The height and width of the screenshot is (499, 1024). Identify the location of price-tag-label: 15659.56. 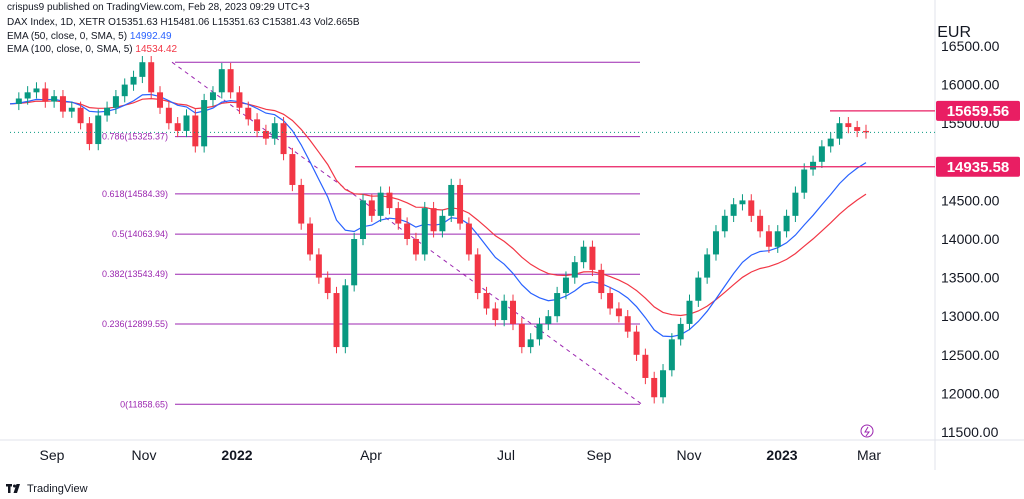
(978, 111).